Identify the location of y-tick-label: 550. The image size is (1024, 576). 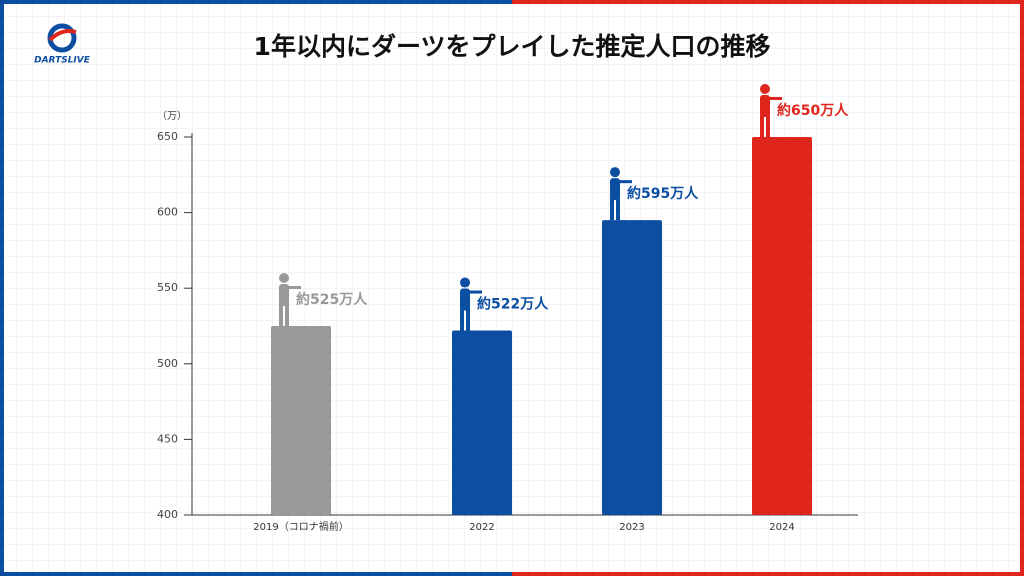
(167, 287).